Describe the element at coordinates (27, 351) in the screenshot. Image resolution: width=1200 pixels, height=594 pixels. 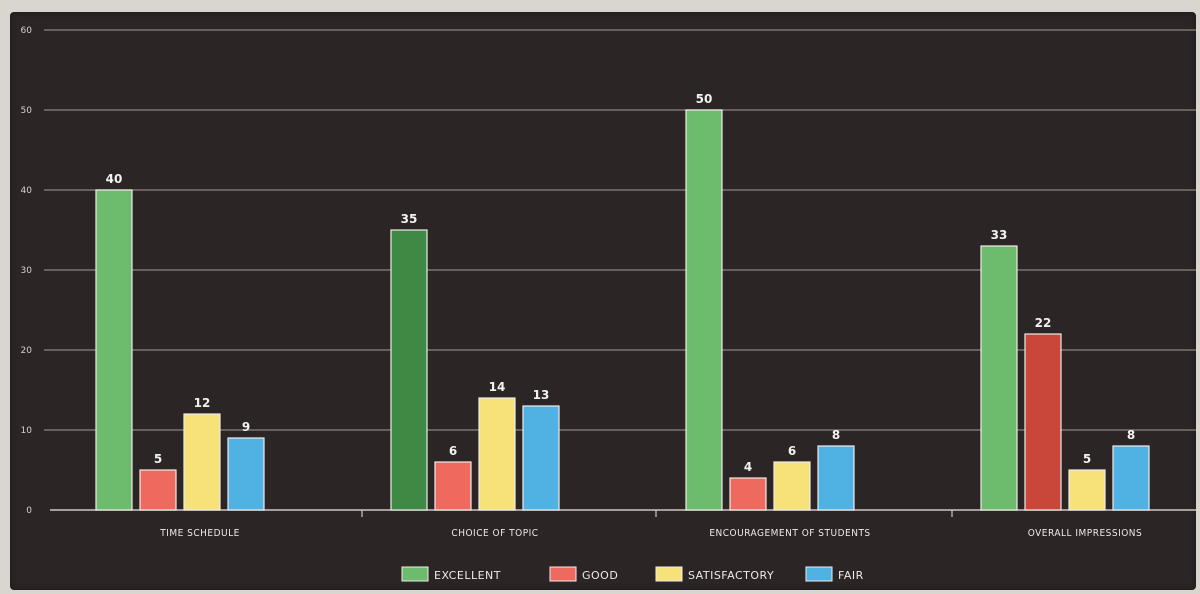
I see `y-tick-label: 20` at that location.